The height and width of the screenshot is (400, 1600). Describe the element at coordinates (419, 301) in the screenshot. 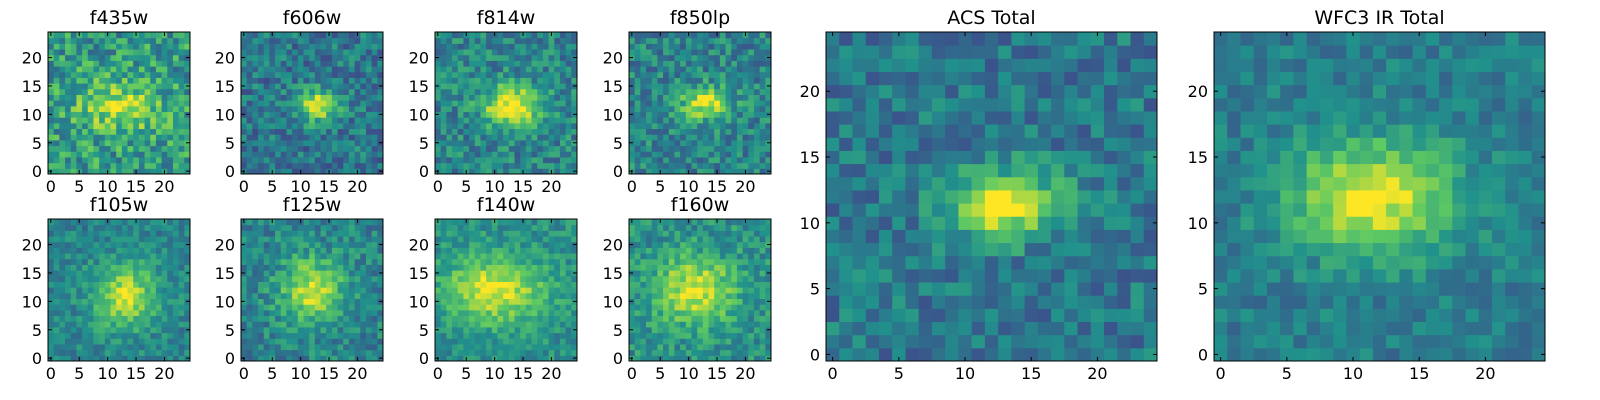

I see `y-tick-label: 10` at that location.